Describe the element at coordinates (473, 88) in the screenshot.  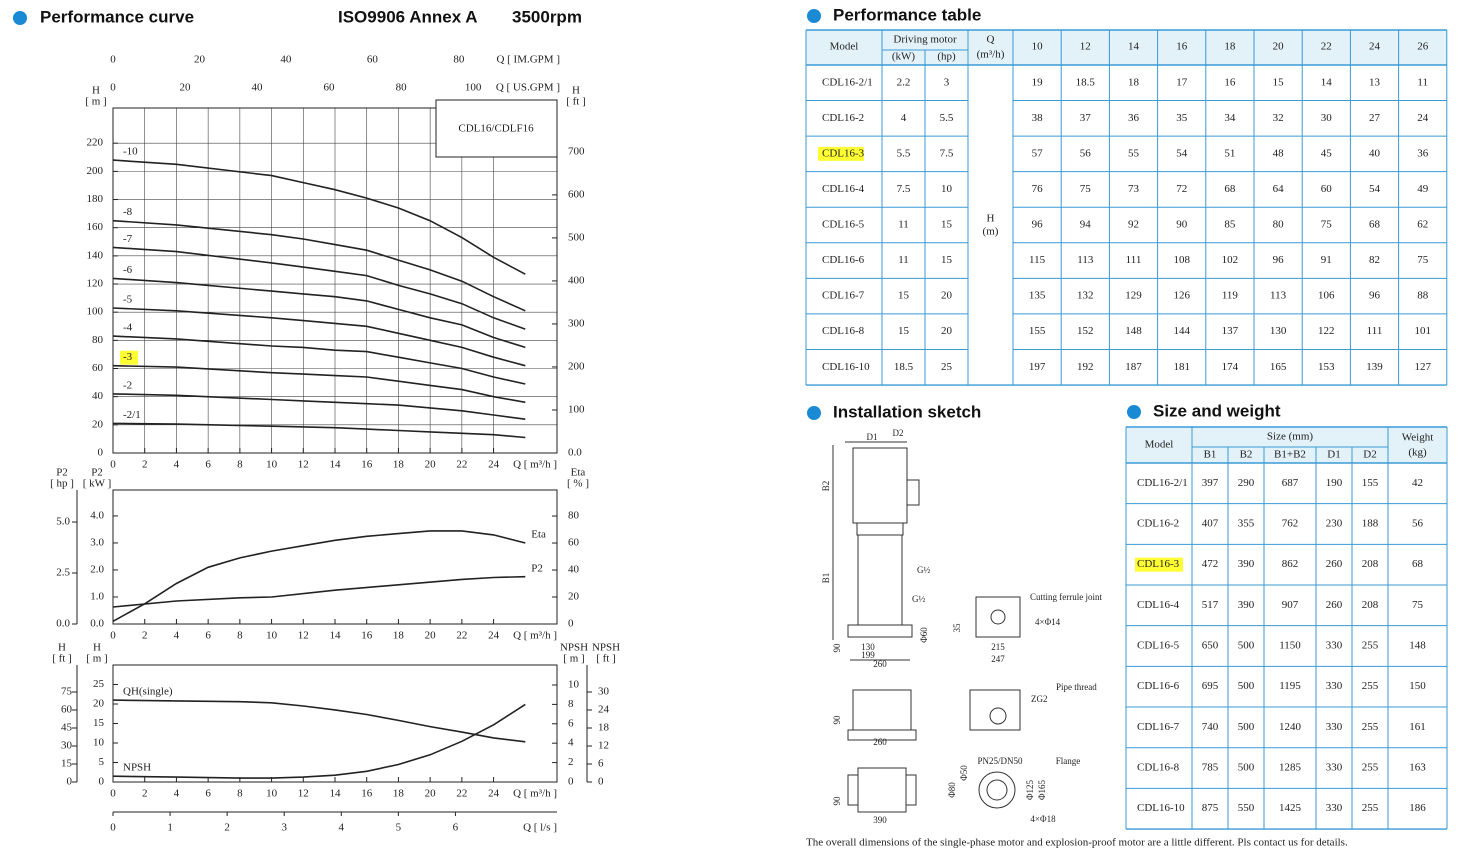
I see `top-tick-label: 100` at that location.